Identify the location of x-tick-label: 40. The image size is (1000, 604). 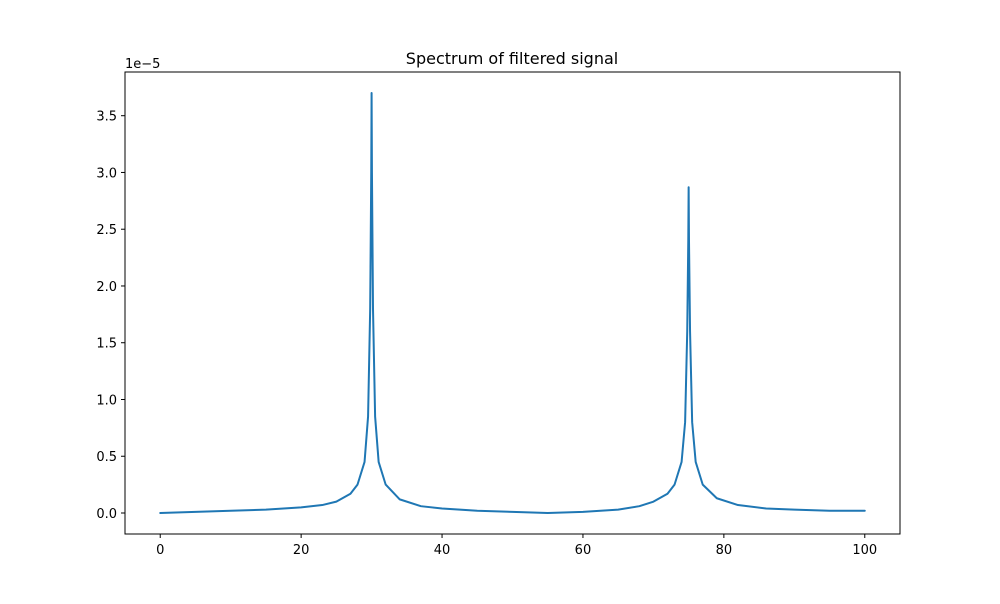
(442, 550).